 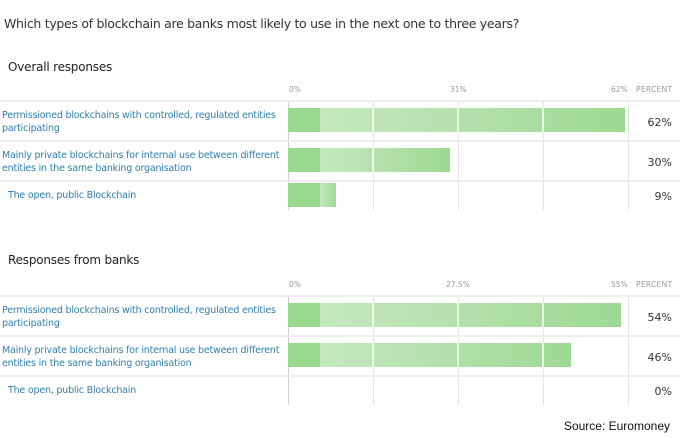 What do you see at coordinates (659, 357) in the screenshot?
I see `row-value: 46%` at bounding box center [659, 357].